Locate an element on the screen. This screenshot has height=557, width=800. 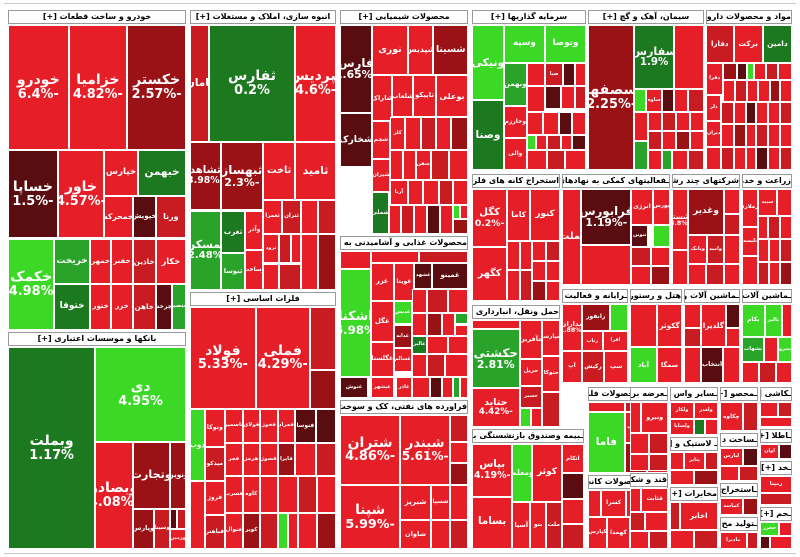
sector-header-power: ـعرضه برق [+] is located at coordinates (649, 394).